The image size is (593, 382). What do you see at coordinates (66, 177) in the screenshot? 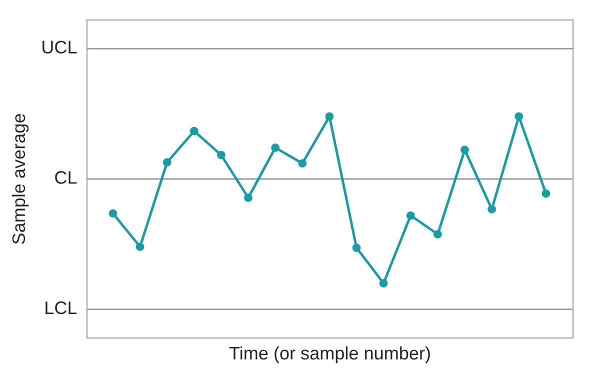
I see `ref-line-label: CL` at bounding box center [66, 177].